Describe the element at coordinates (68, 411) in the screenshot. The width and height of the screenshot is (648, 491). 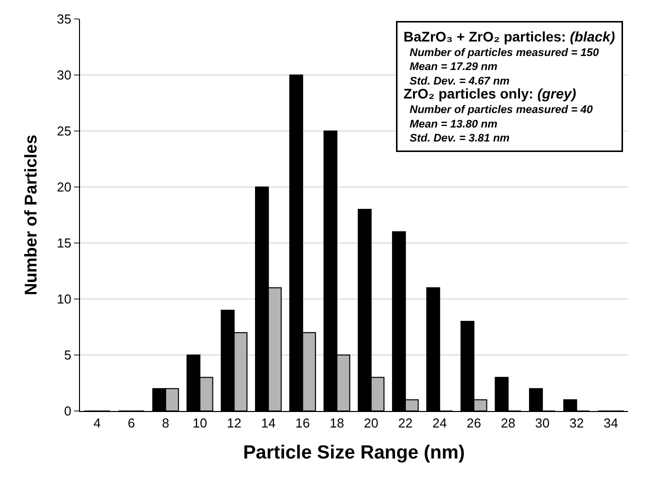
I see `y-tick-label: 0` at that location.